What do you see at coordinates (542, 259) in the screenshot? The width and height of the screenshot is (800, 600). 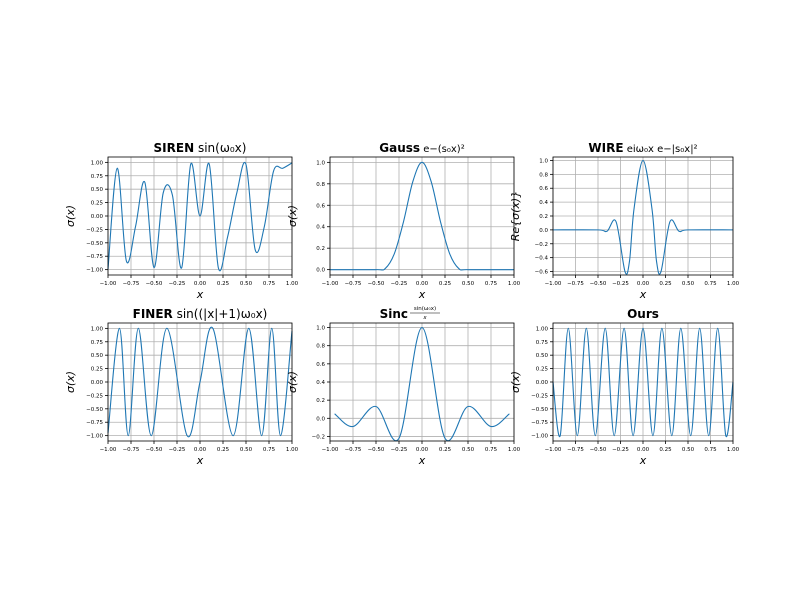 I see `y-tick-label: −0.4` at bounding box center [542, 259].